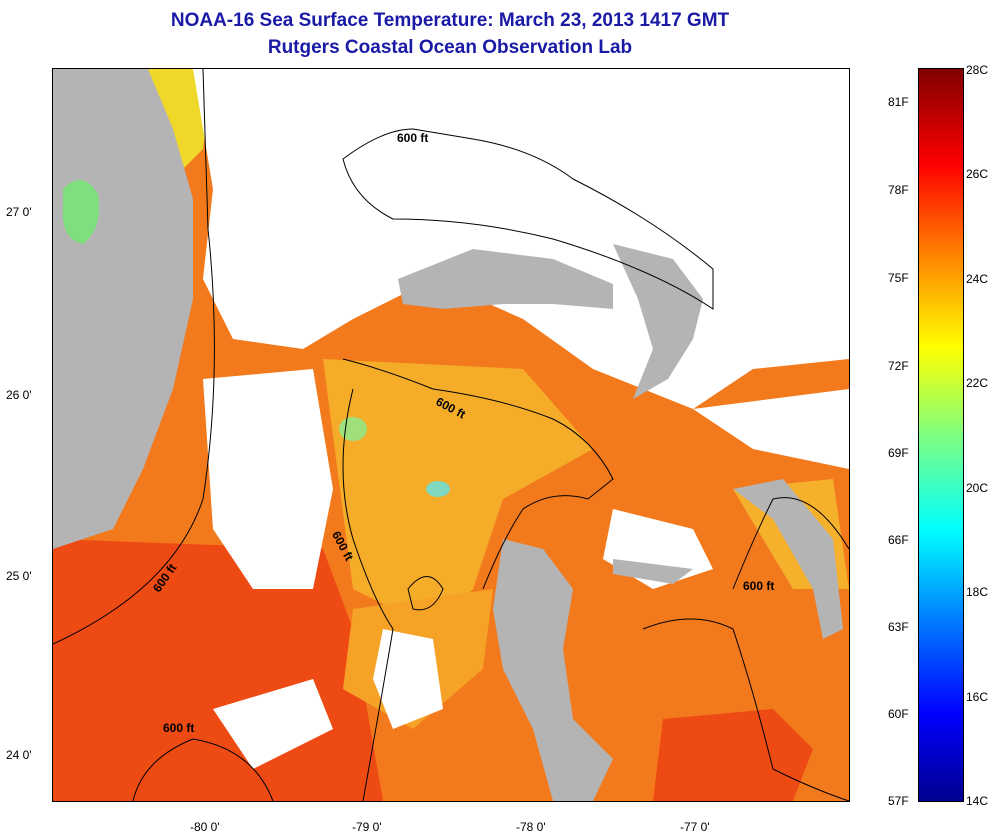 The height and width of the screenshot is (840, 1000). What do you see at coordinates (733, 755) in the screenshot?
I see `warm-water-region-southeast` at bounding box center [733, 755].